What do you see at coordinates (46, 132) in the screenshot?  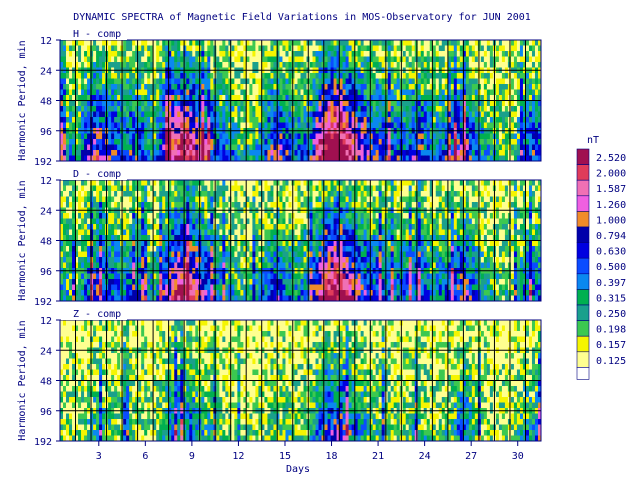 I see `y-tick-label: 96` at bounding box center [46, 132].